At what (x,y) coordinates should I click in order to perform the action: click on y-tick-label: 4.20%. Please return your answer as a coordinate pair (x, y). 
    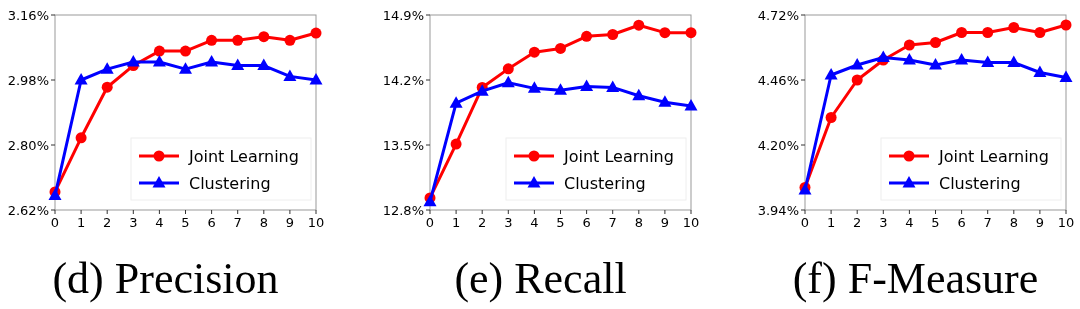
    Looking at the image, I should click on (778, 145).